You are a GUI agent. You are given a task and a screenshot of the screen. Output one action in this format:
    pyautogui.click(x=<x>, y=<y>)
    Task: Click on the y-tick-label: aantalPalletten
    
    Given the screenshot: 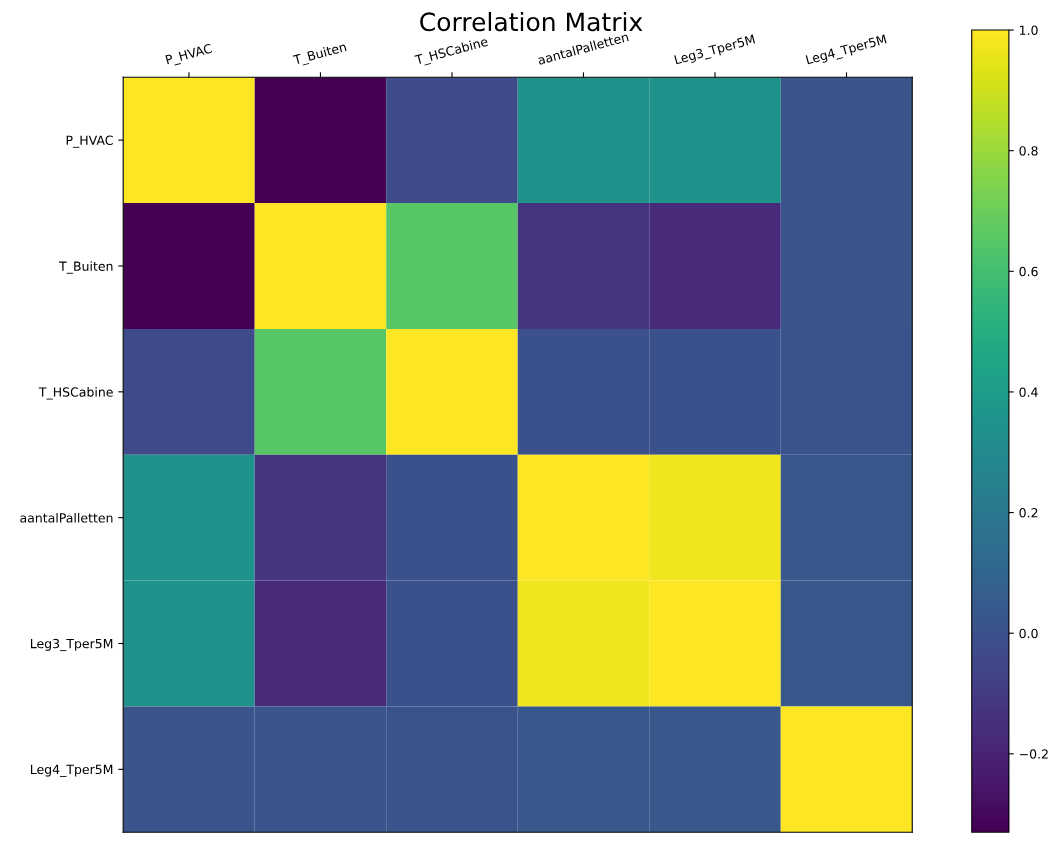 What is the action you would take?
    pyautogui.click(x=66, y=517)
    